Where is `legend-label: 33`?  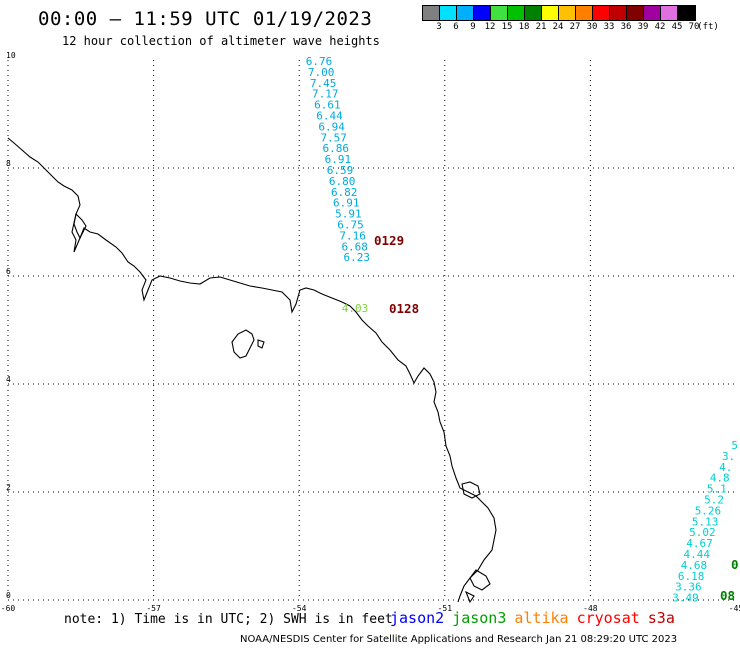 legend-label: 33 is located at coordinates (609, 27).